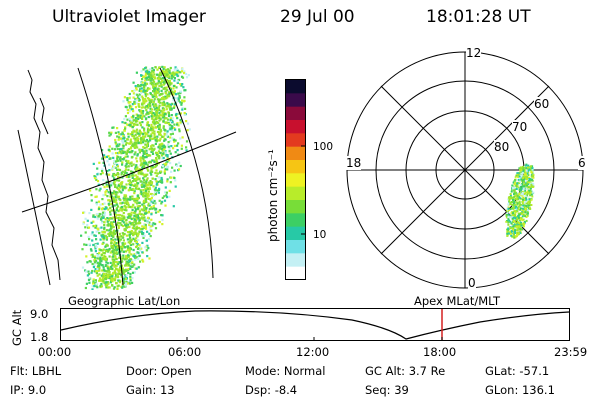 The image size is (600, 400). I want to click on status-seq: Seq: 39, so click(387, 390).